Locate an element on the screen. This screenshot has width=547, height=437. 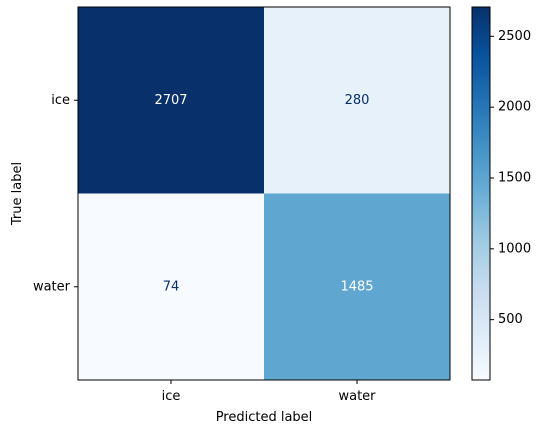
colorbar-tick-label: 1000 is located at coordinates (514, 248).